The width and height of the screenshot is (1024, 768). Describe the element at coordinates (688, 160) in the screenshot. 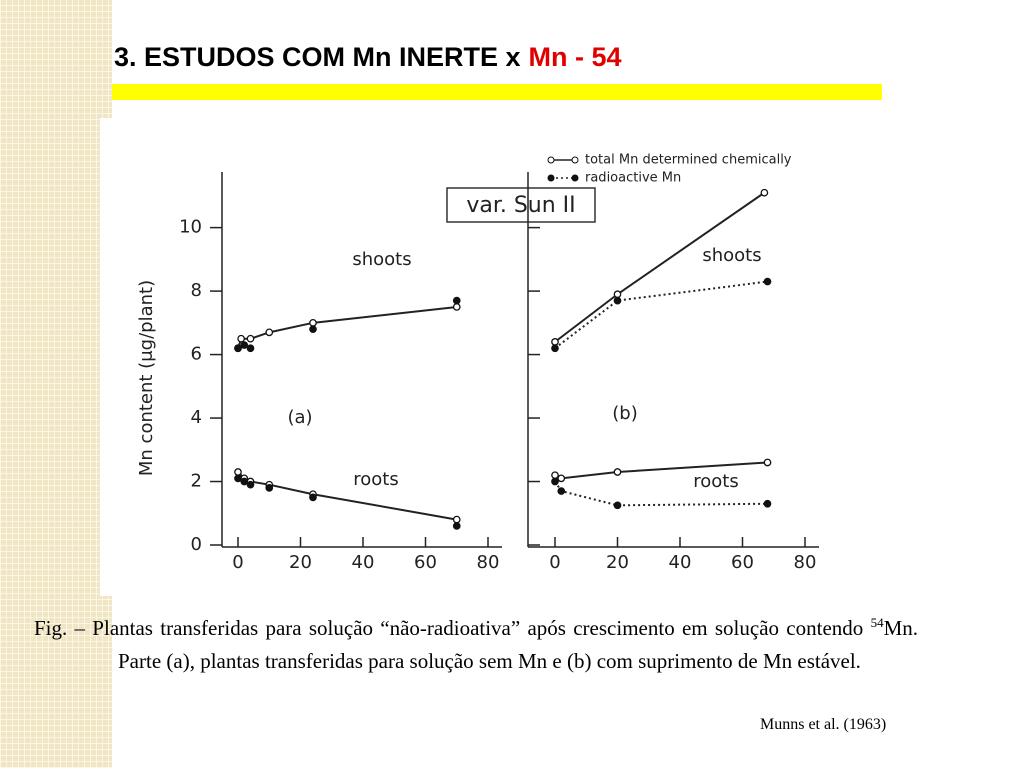

I see `legend-label: total Mn determined chemically` at that location.